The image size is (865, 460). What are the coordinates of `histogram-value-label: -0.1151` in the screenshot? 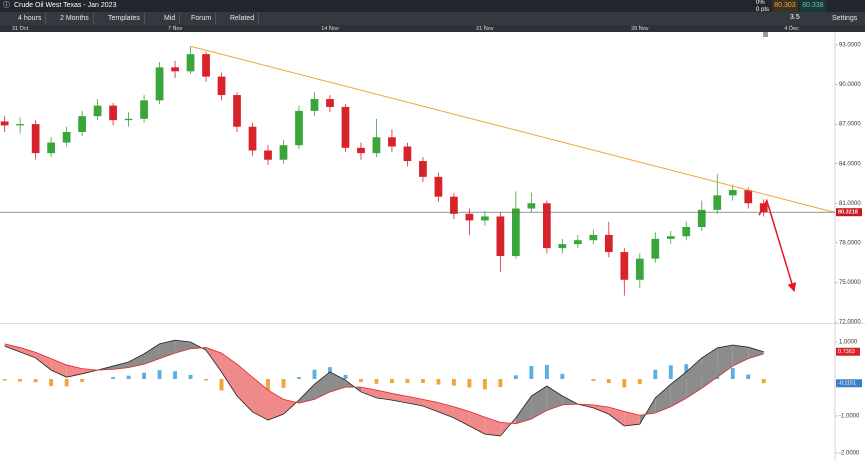 It's located at (847, 384).